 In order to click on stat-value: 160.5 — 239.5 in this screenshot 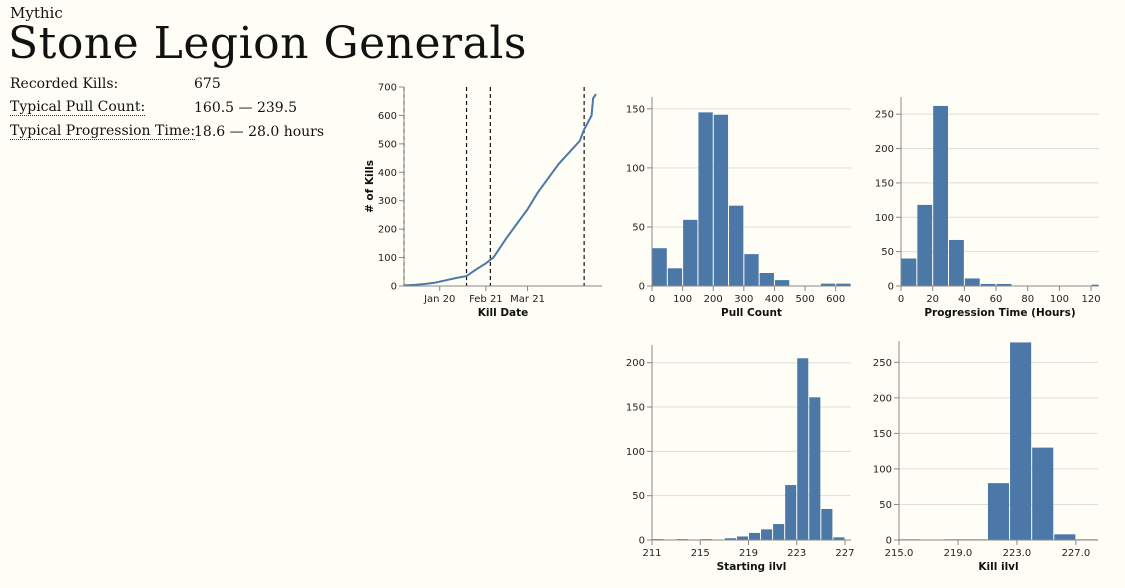, I will do `click(246, 108)`.